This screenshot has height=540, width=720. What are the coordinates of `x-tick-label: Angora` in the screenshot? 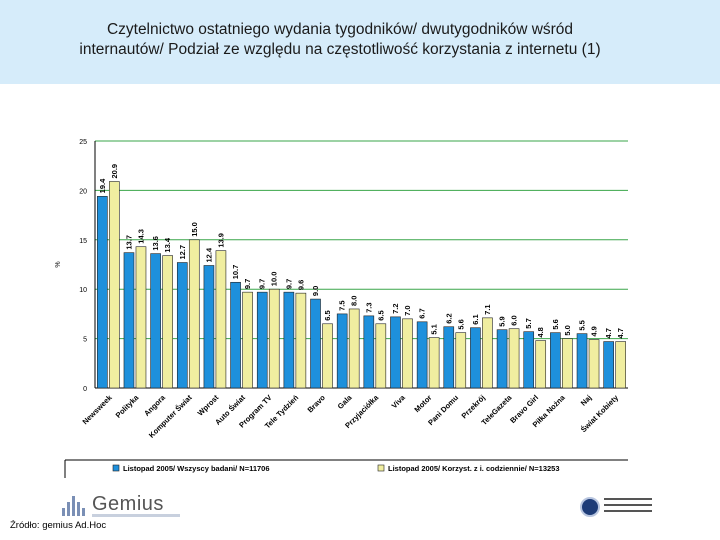 It's located at (155, 405).